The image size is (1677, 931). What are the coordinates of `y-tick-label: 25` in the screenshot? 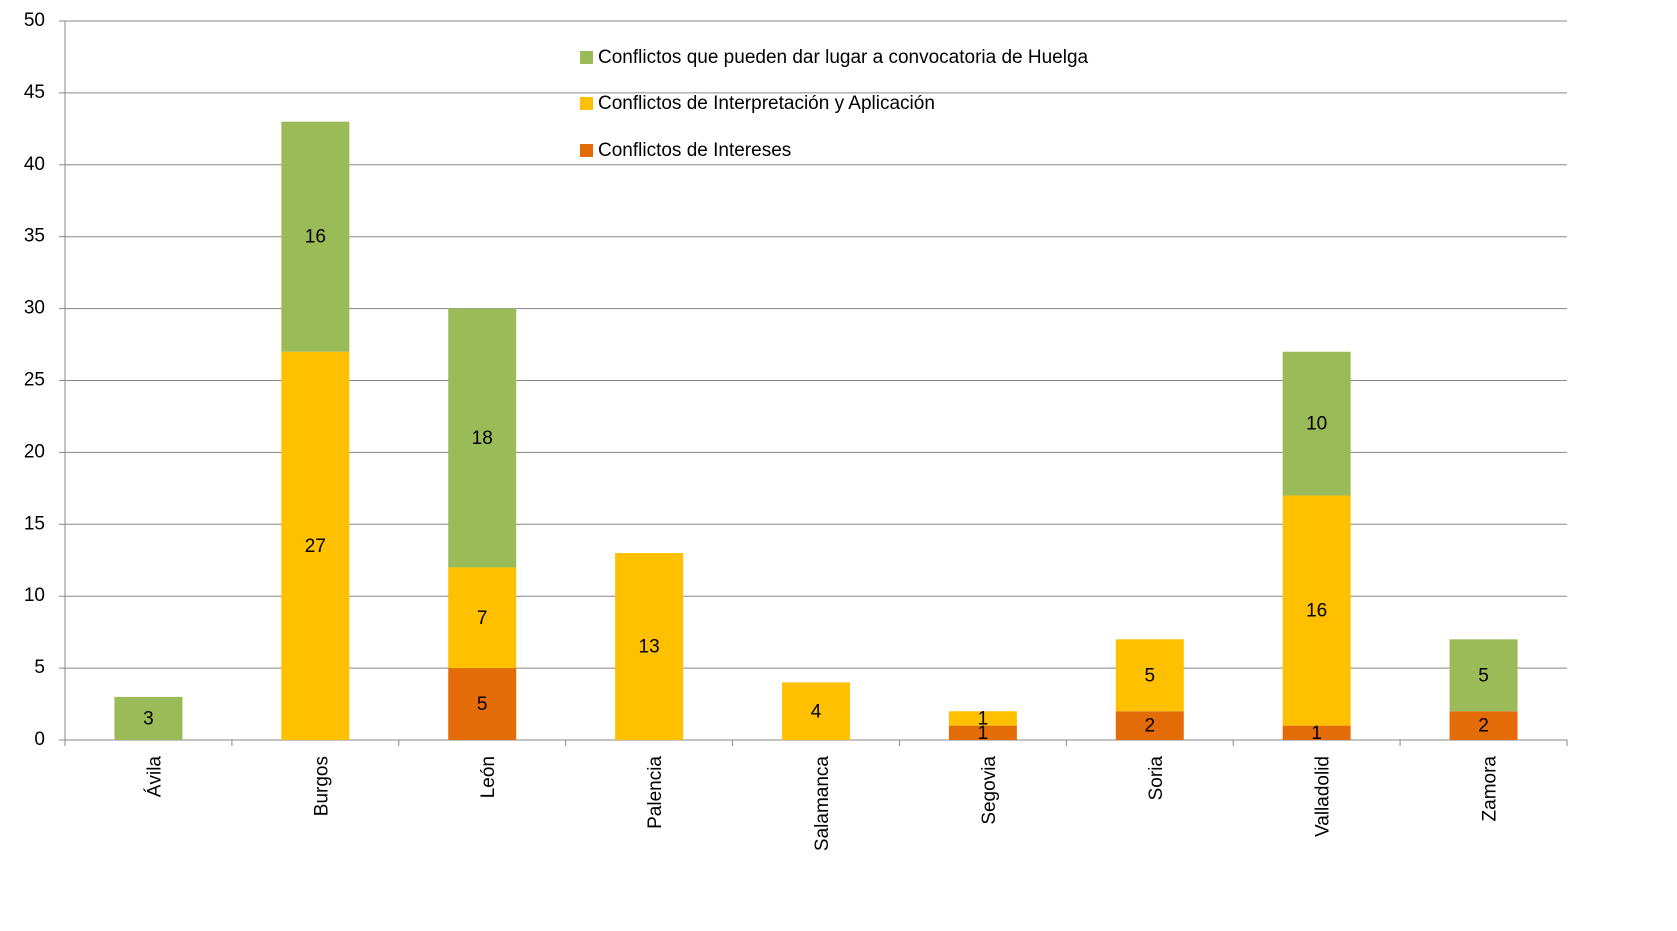 It's located at (34, 380).